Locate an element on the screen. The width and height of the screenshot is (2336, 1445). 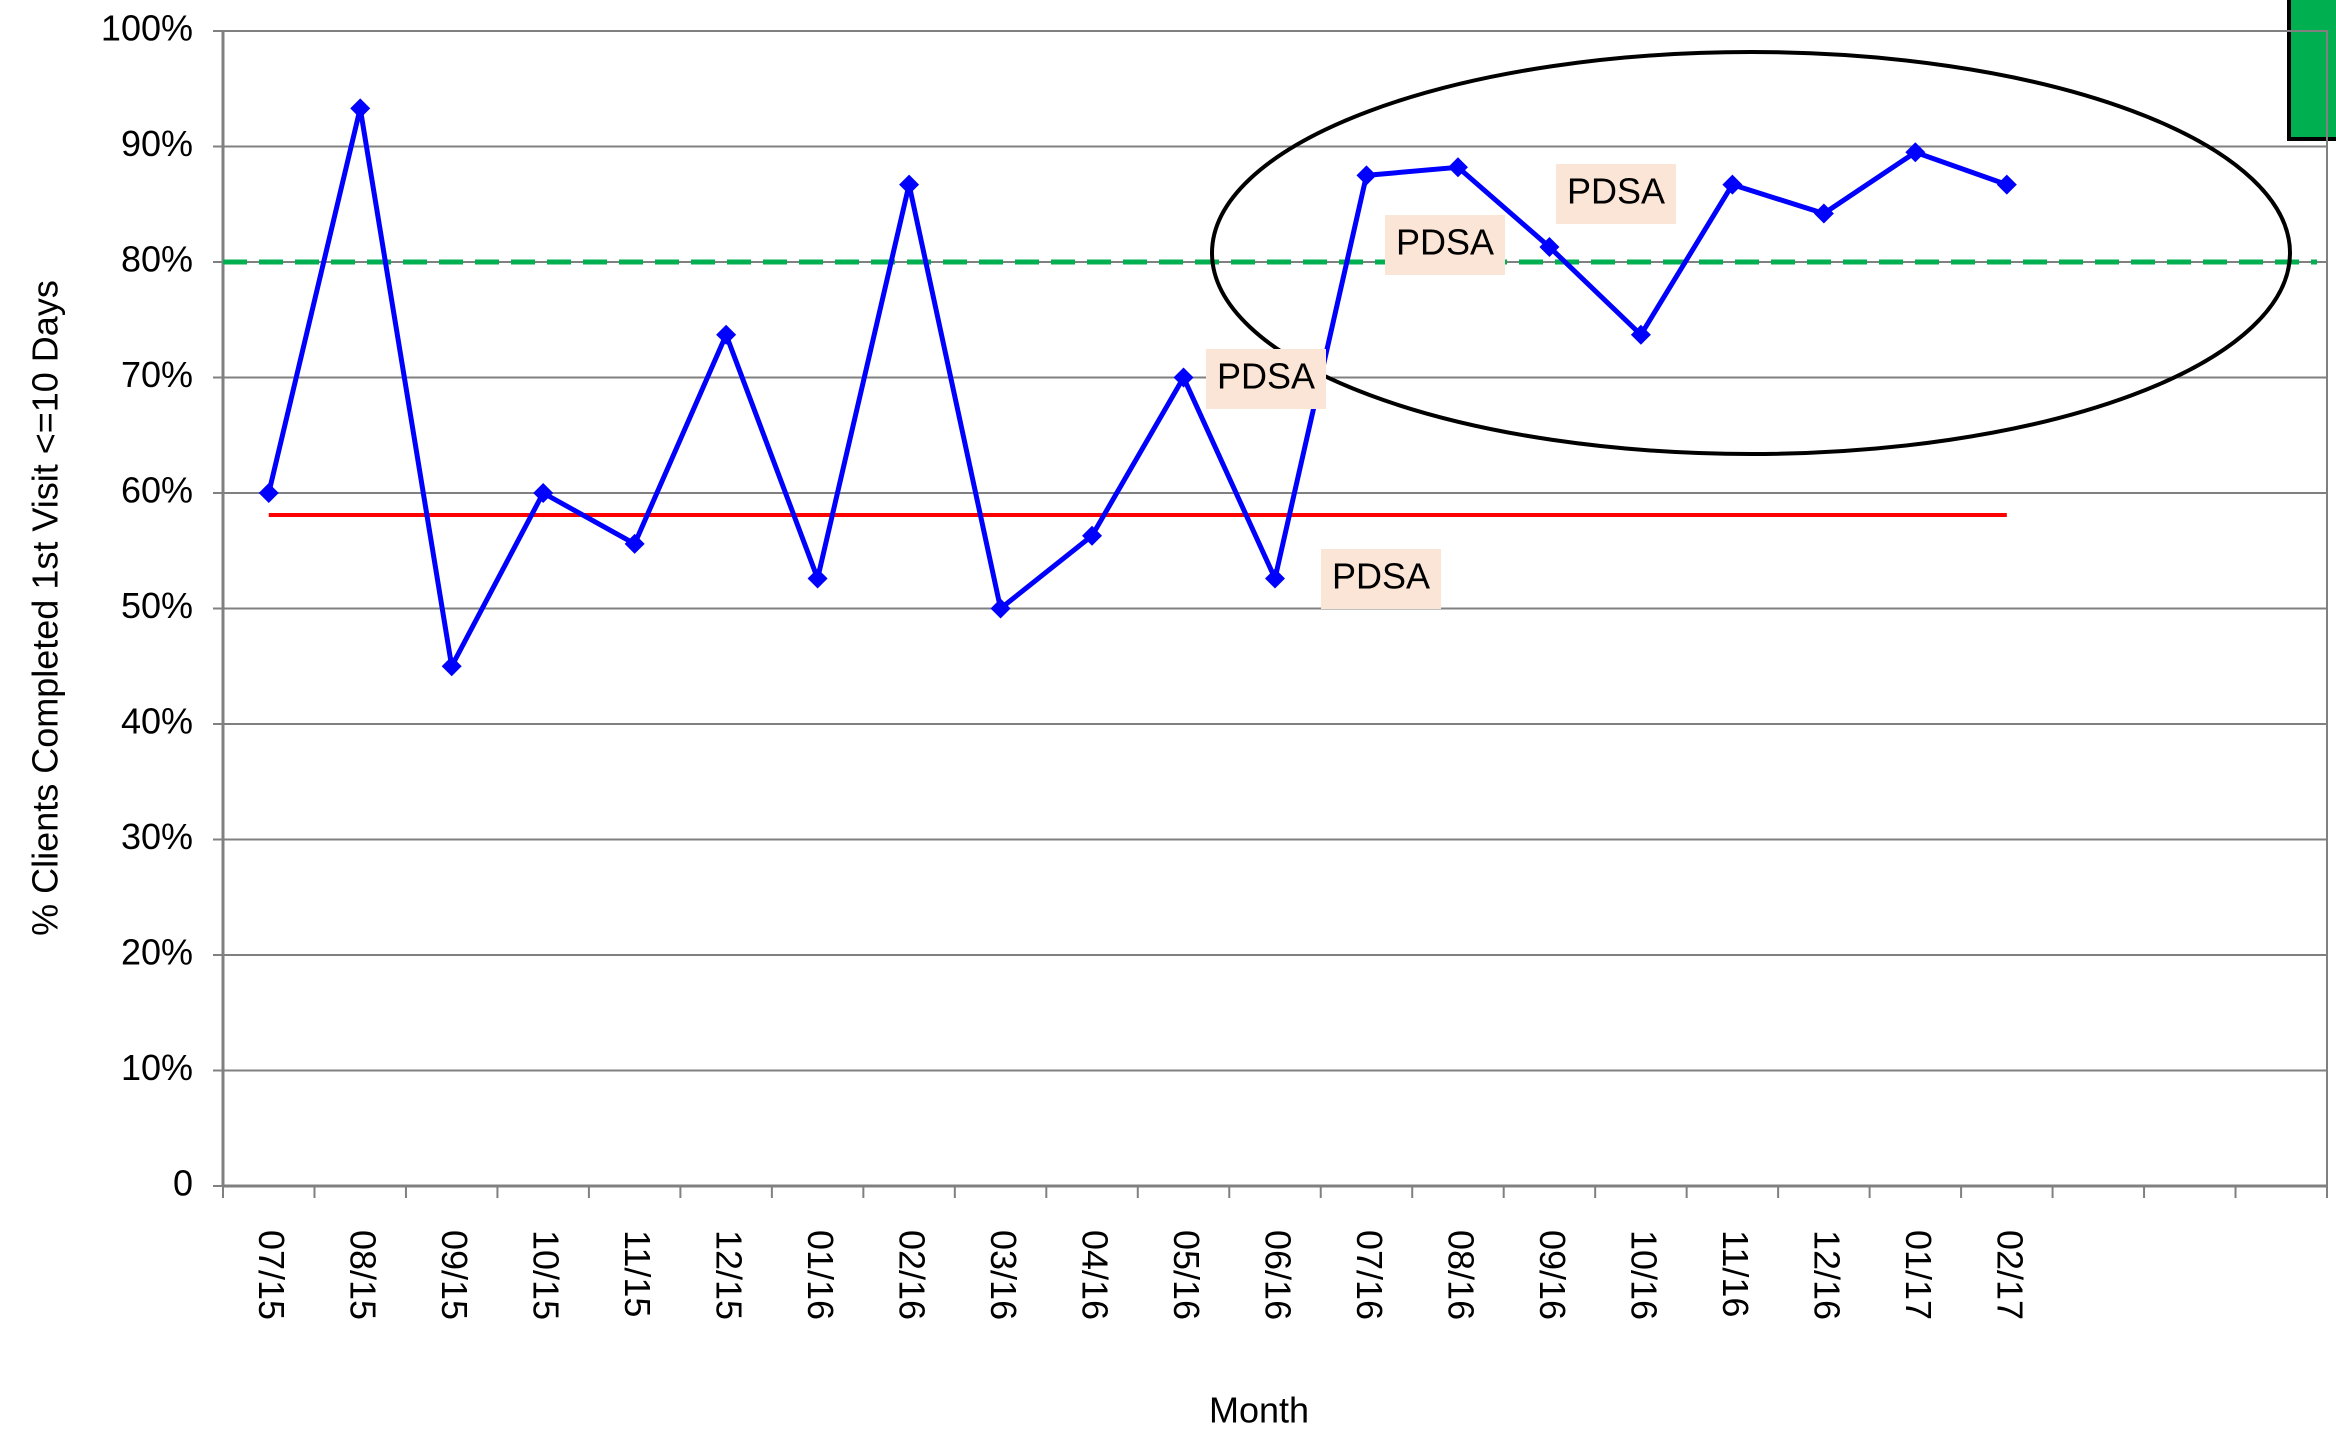
x-tick-label: 12/16 is located at coordinates (1826, 1275).